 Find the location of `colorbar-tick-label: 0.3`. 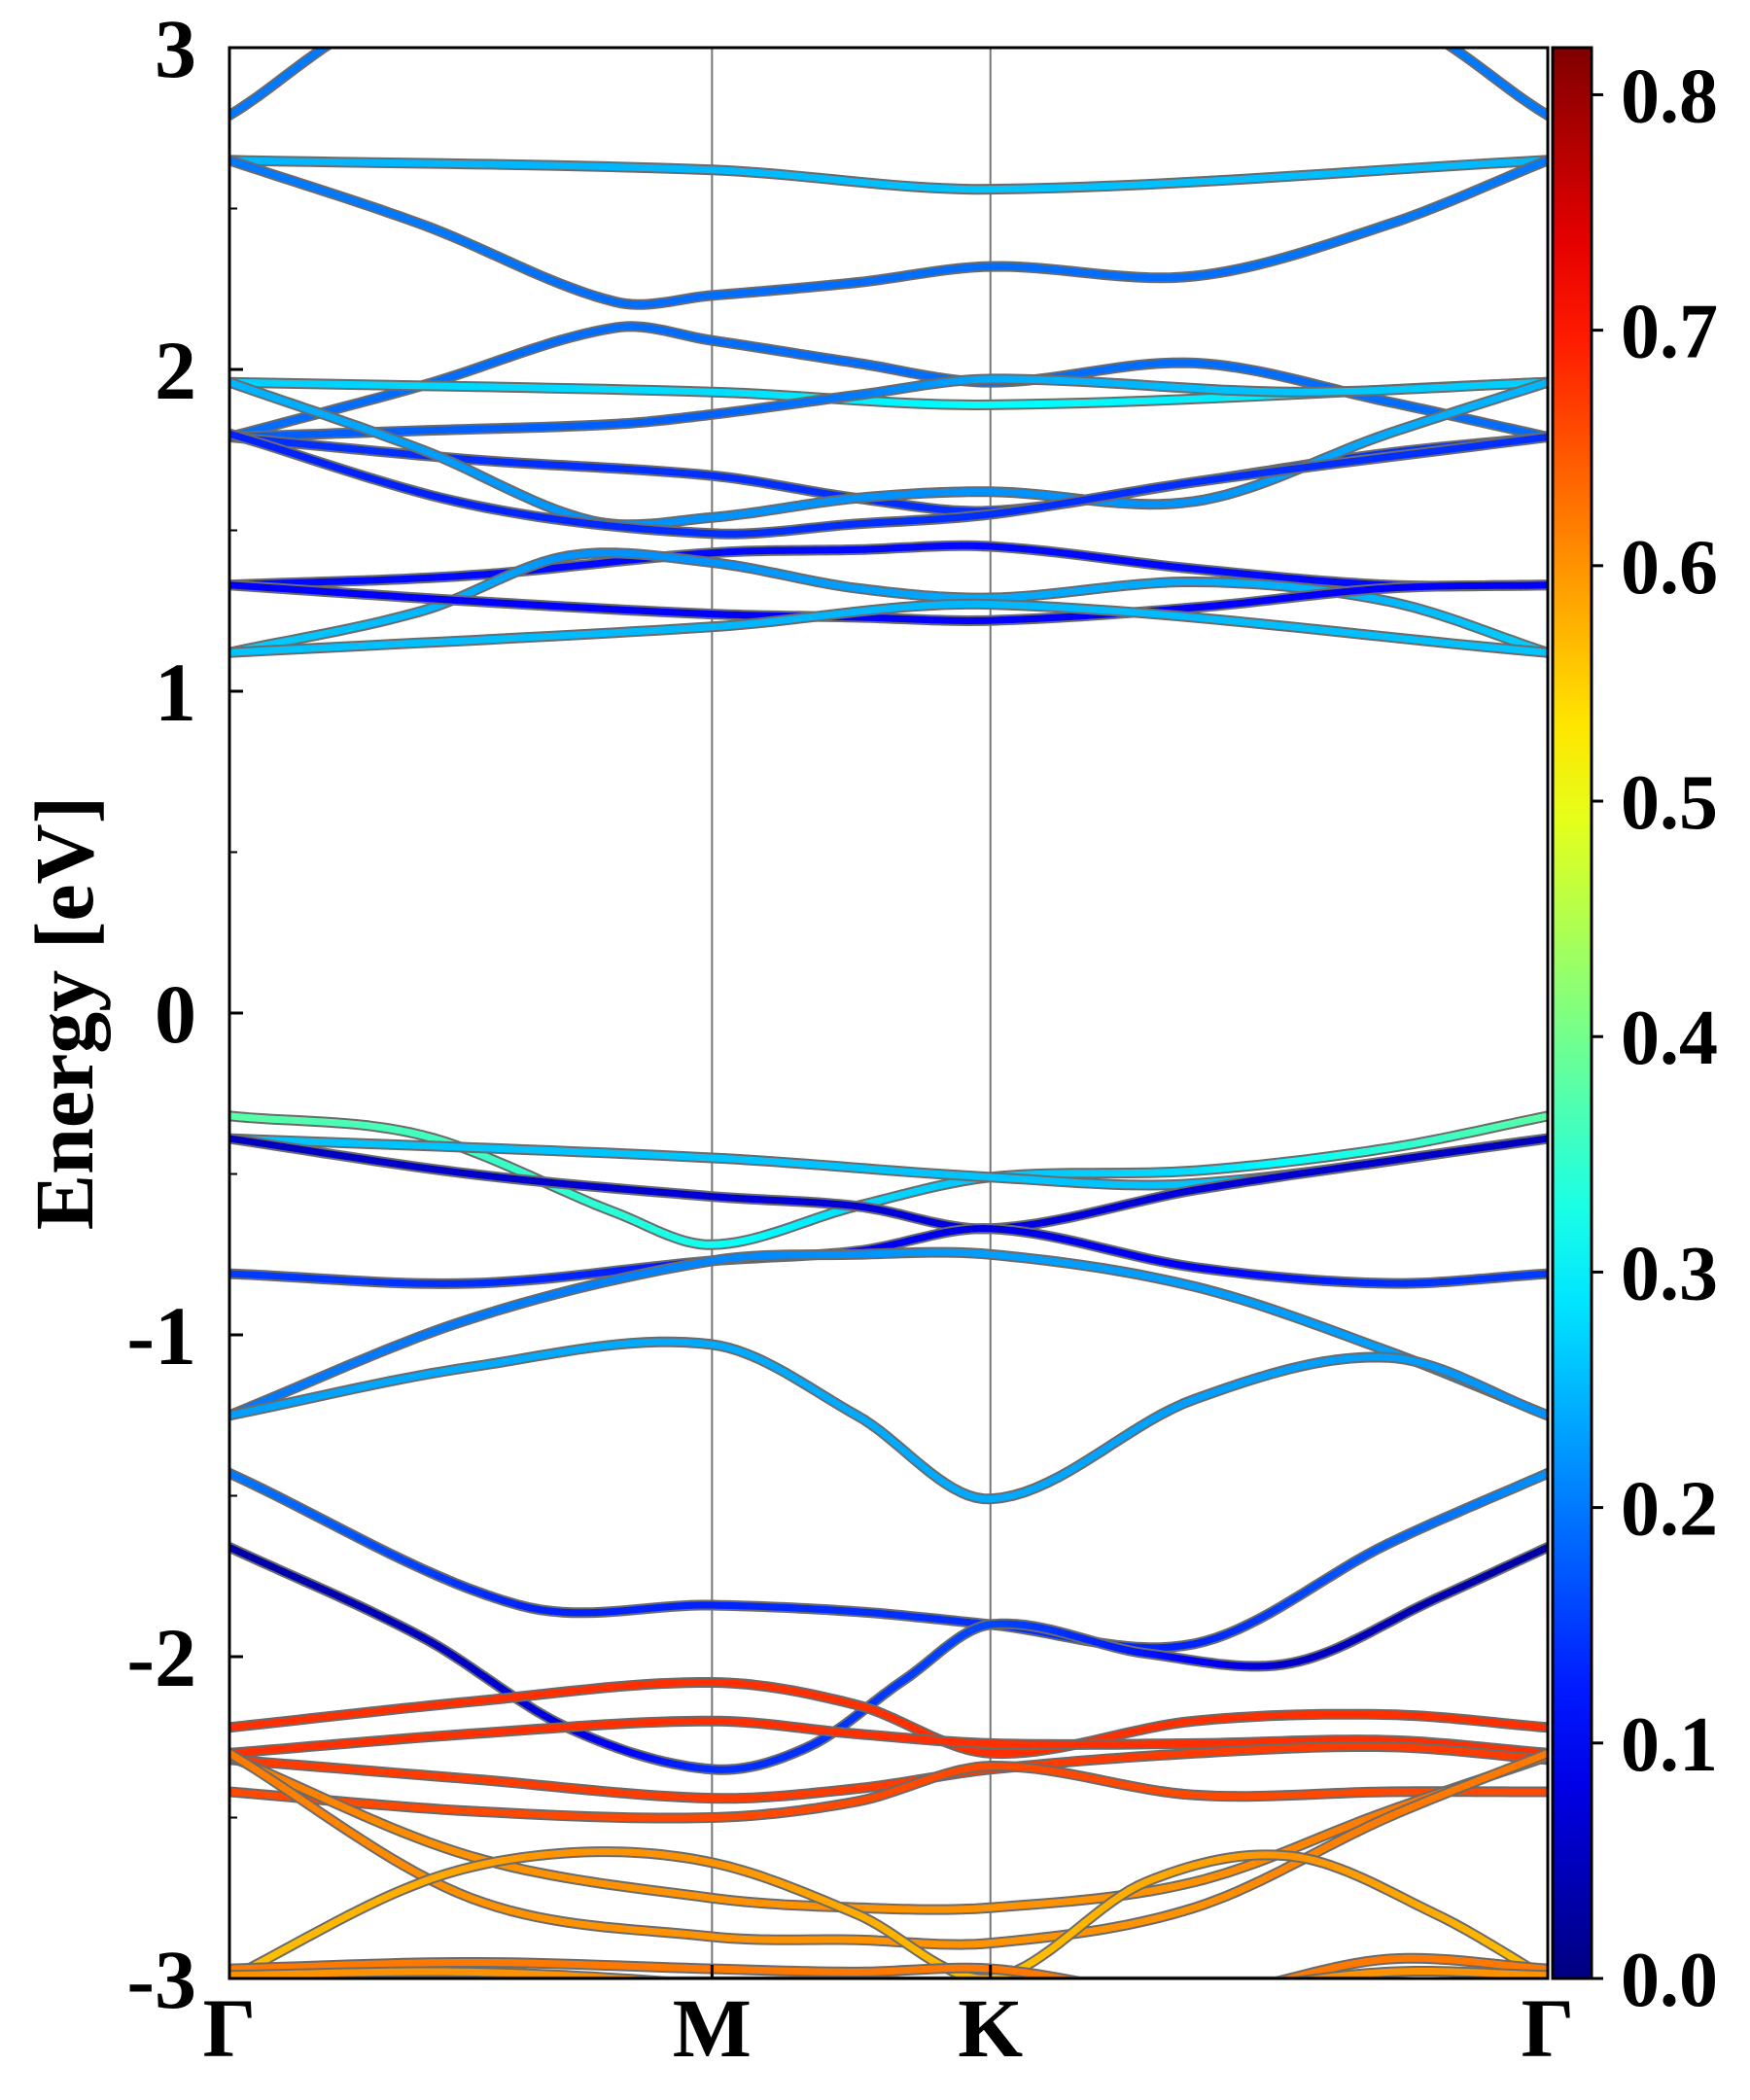

colorbar-tick-label: 0.3 is located at coordinates (1669, 1273).